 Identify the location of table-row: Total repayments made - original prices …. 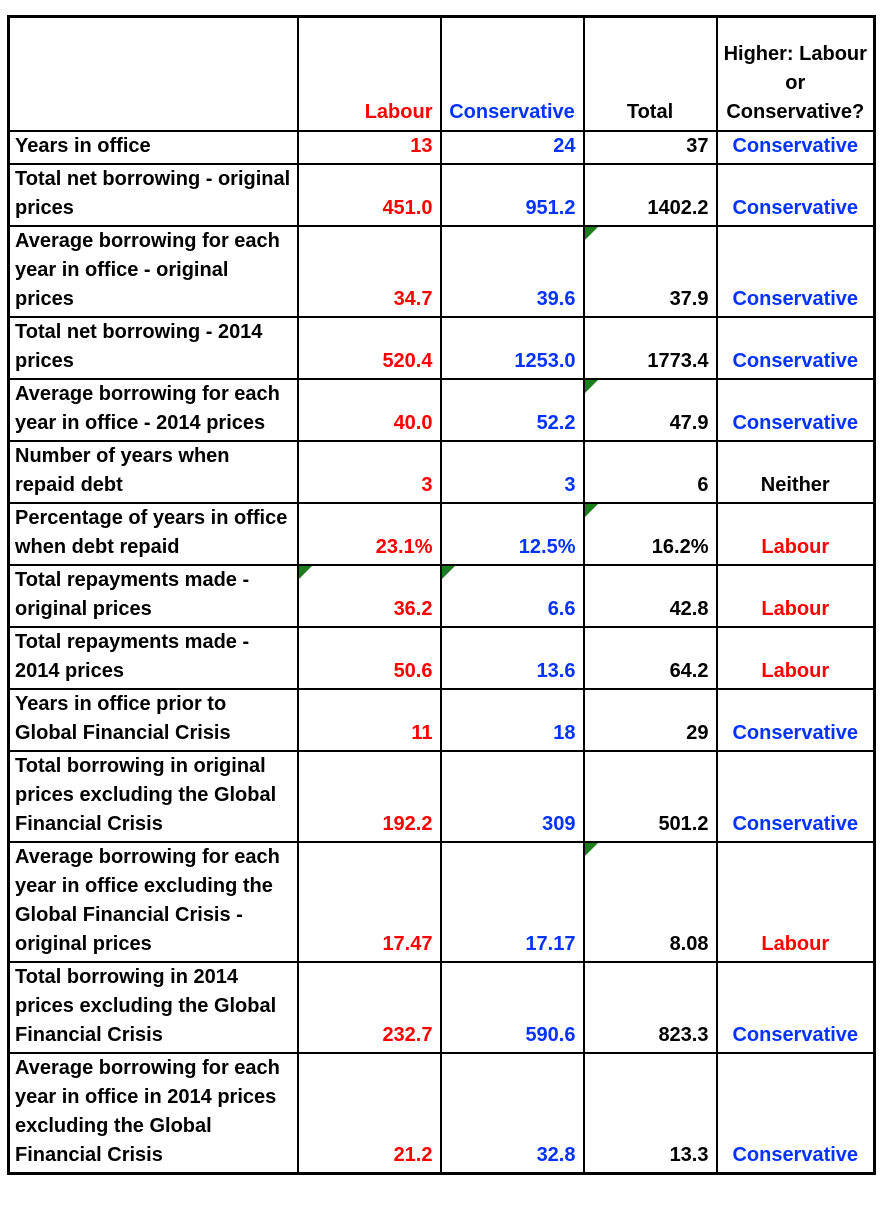
(441, 595).